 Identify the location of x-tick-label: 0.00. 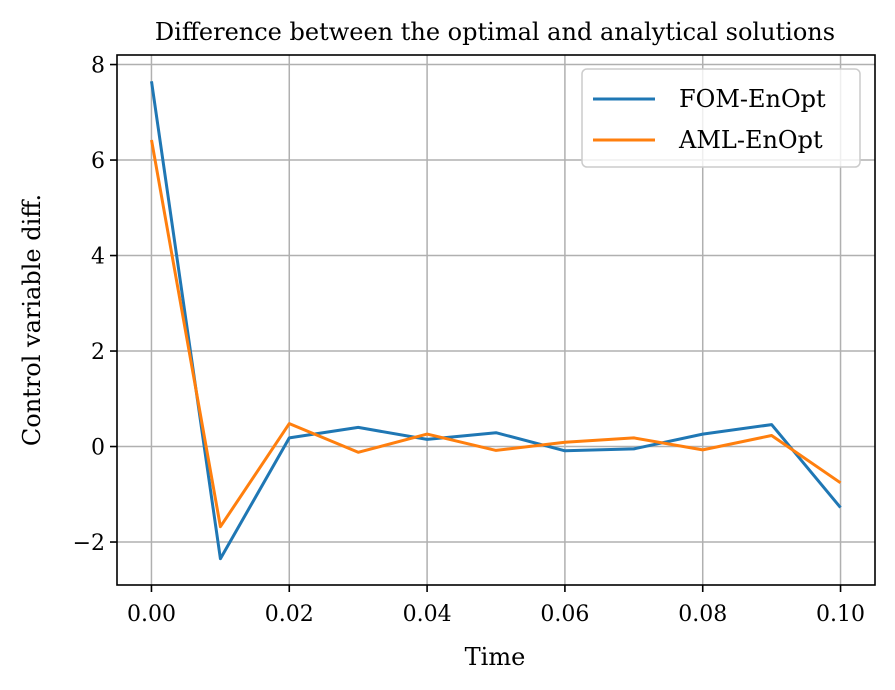
(151, 614).